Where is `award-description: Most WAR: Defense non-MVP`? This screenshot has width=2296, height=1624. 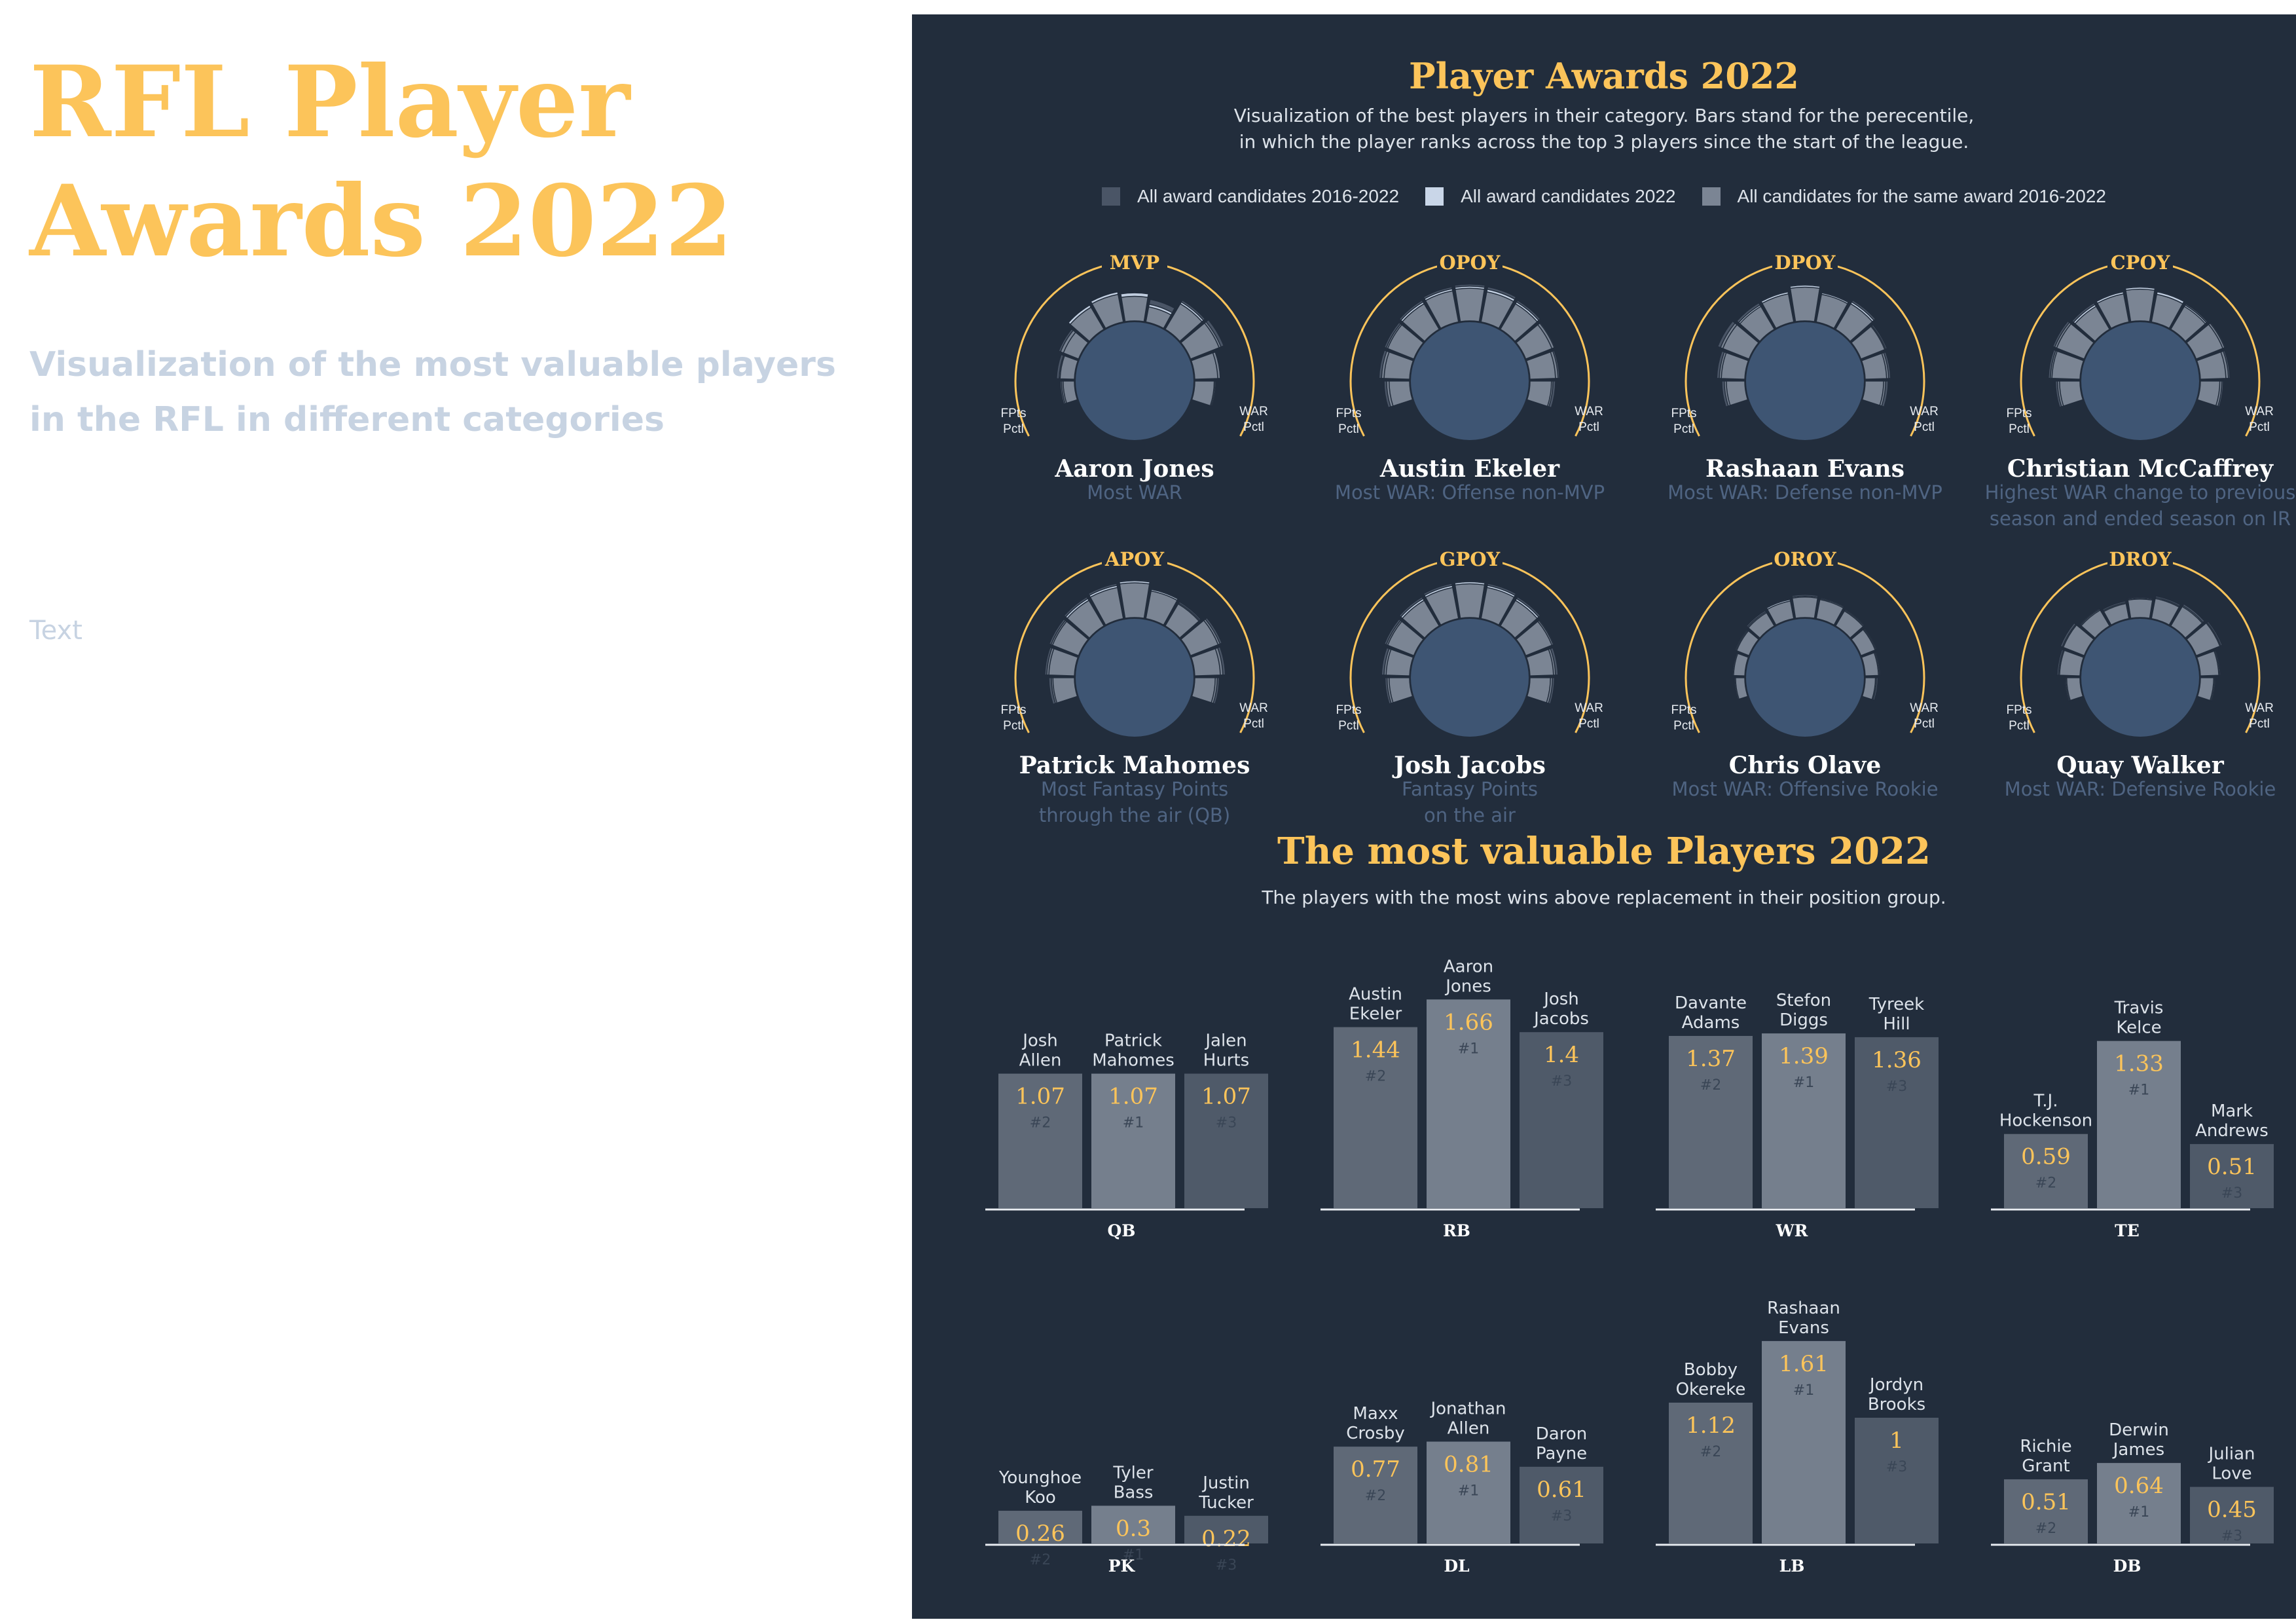 award-description: Most WAR: Defense non-MVP is located at coordinates (1804, 492).